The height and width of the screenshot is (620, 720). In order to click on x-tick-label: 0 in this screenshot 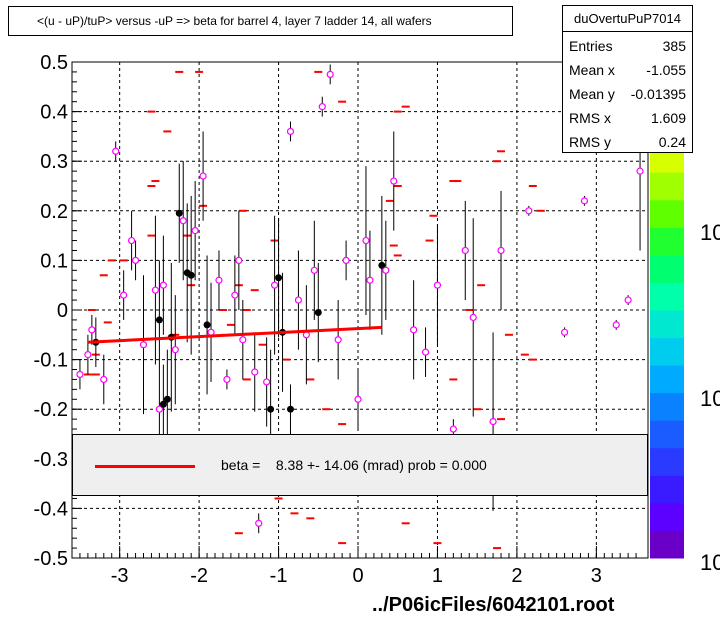, I will do `click(357, 576)`.